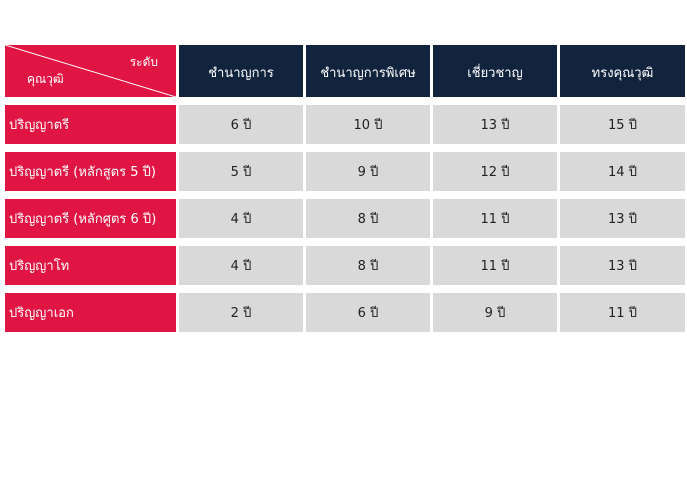  Describe the element at coordinates (90, 124) in the screenshot. I see `row-label: ปริญญาตรี` at that location.